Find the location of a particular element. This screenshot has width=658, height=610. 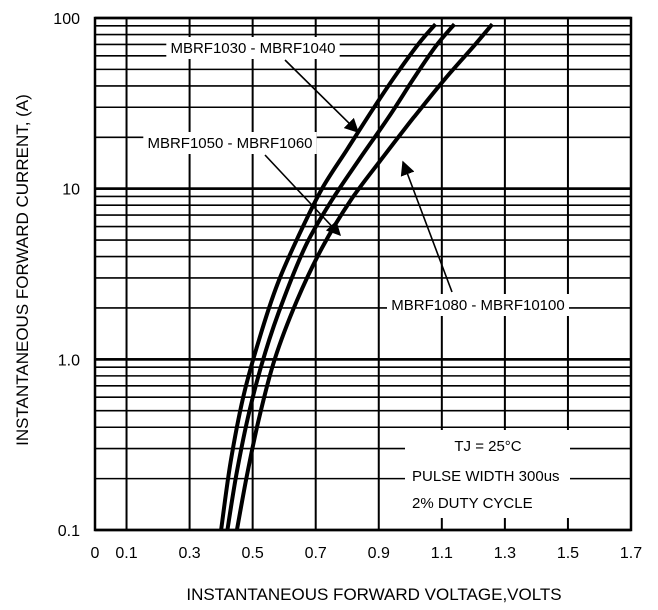

duty-cycle-note: 2% DUTY CYCLE is located at coordinates (472, 503).